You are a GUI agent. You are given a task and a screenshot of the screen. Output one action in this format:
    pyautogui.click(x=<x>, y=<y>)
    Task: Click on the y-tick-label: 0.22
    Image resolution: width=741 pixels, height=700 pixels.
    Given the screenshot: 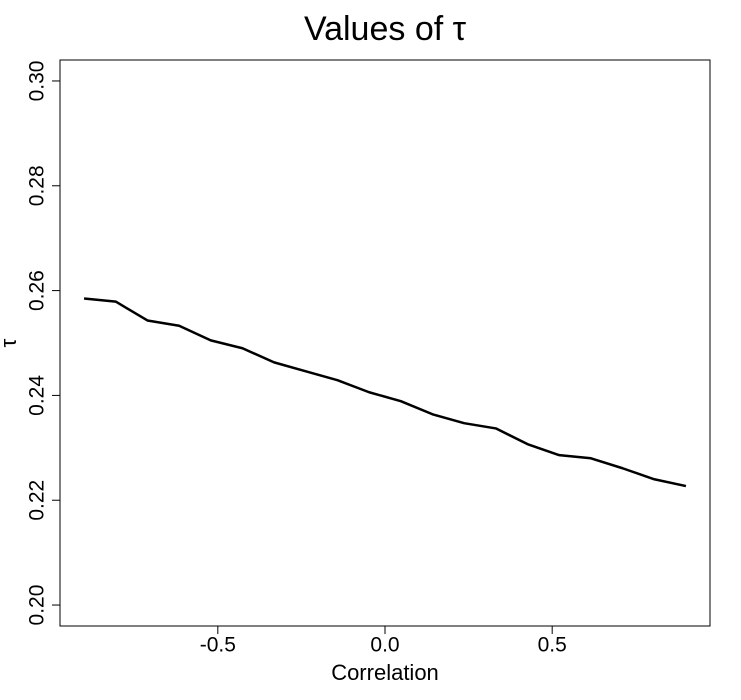 What is the action you would take?
    pyautogui.click(x=37, y=500)
    